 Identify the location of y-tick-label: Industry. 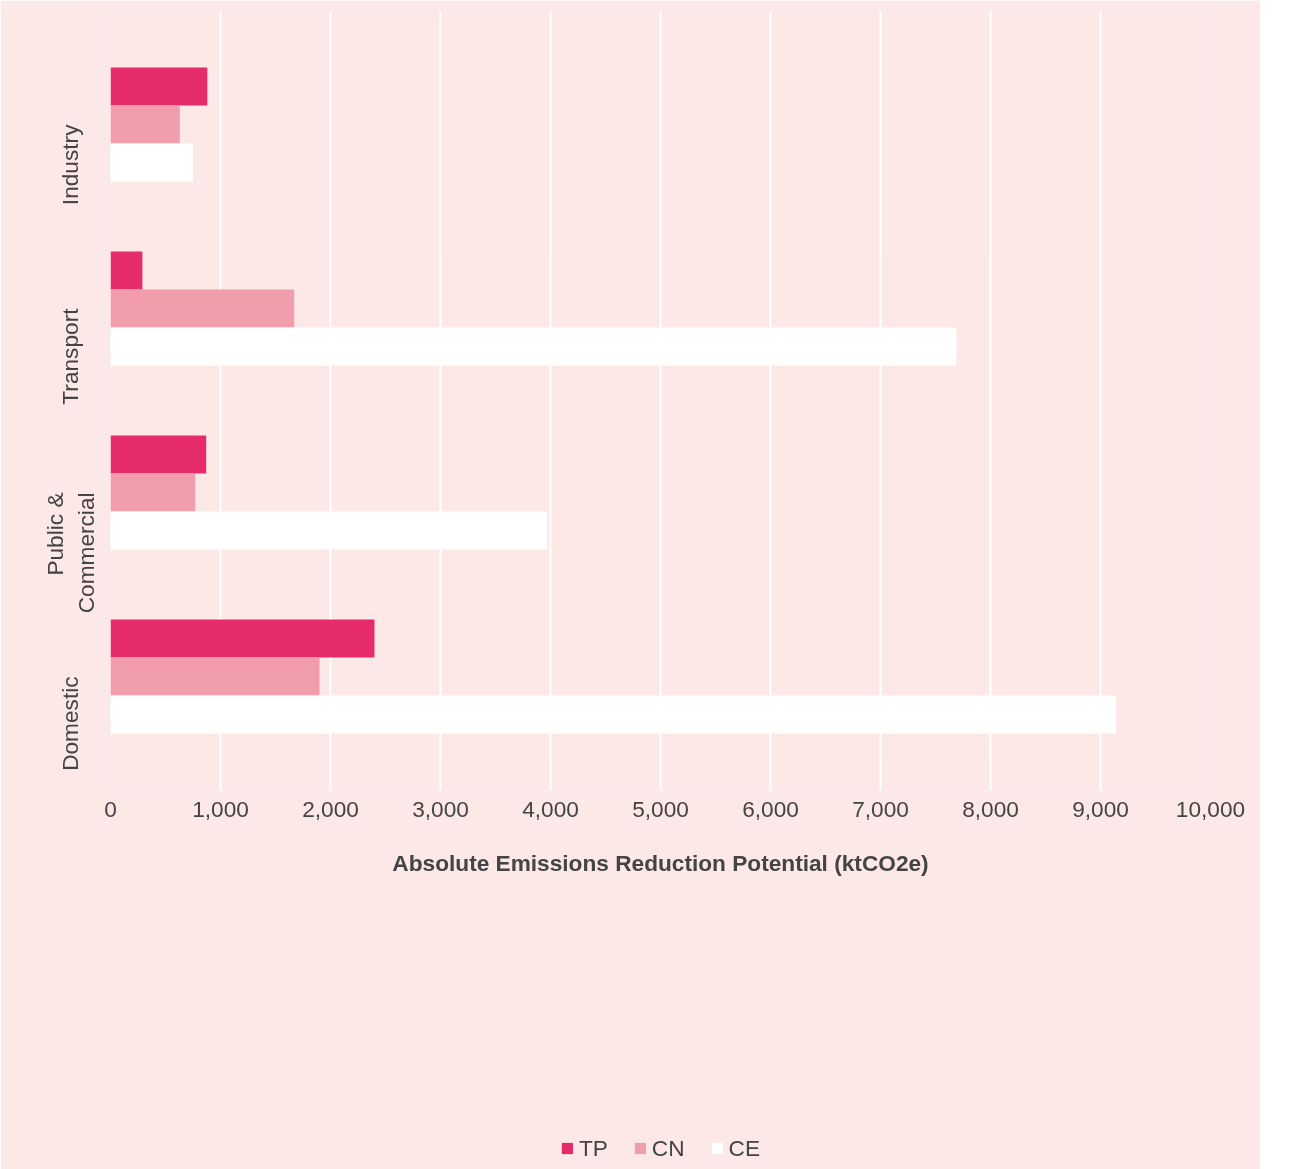
(70, 164).